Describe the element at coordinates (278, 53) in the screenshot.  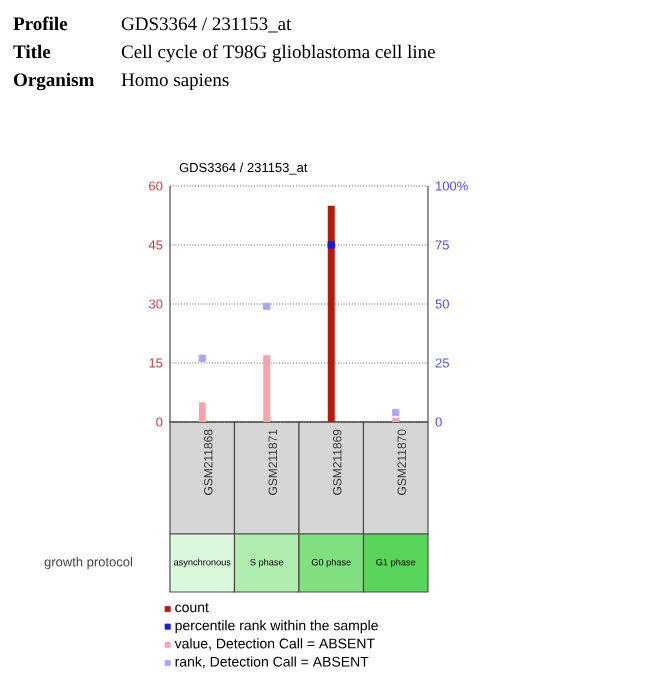
I see `text: Cell cycle of T98G glioblastoma cell line` at that location.